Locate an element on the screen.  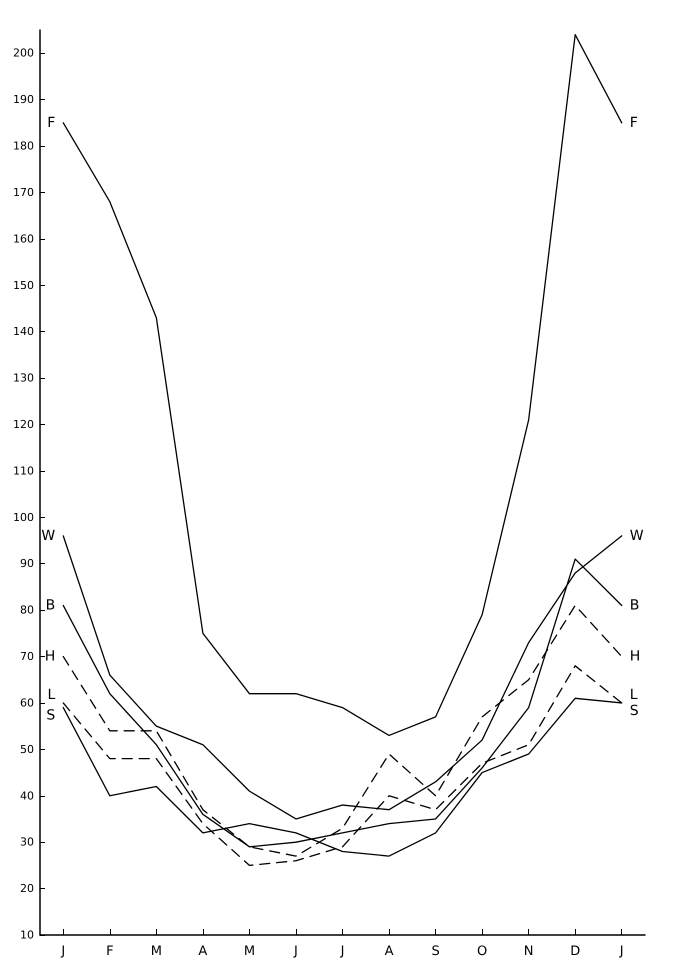
y-tick-label: 50 is located at coordinates (27, 749).